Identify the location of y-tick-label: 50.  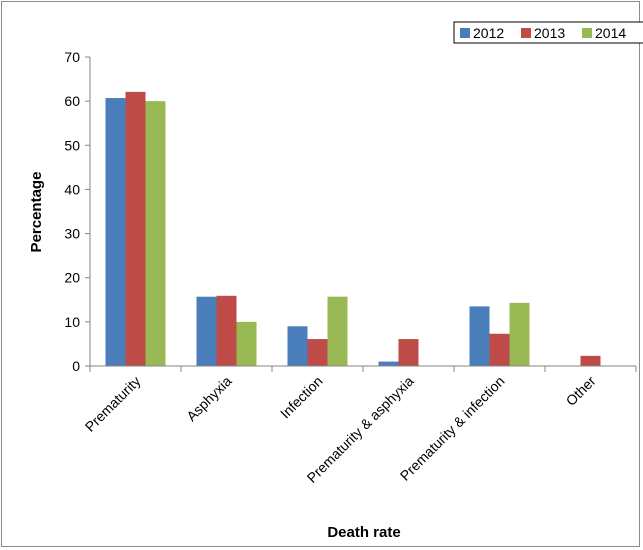
(72, 145).